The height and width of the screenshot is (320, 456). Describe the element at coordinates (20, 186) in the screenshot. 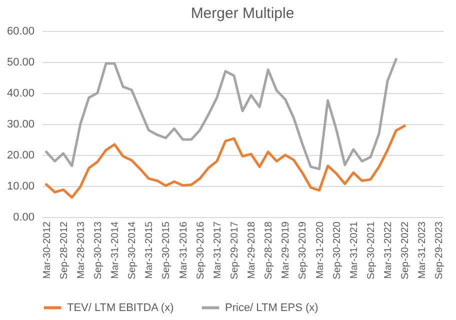

I see `y-tick-label: 10.00` at that location.